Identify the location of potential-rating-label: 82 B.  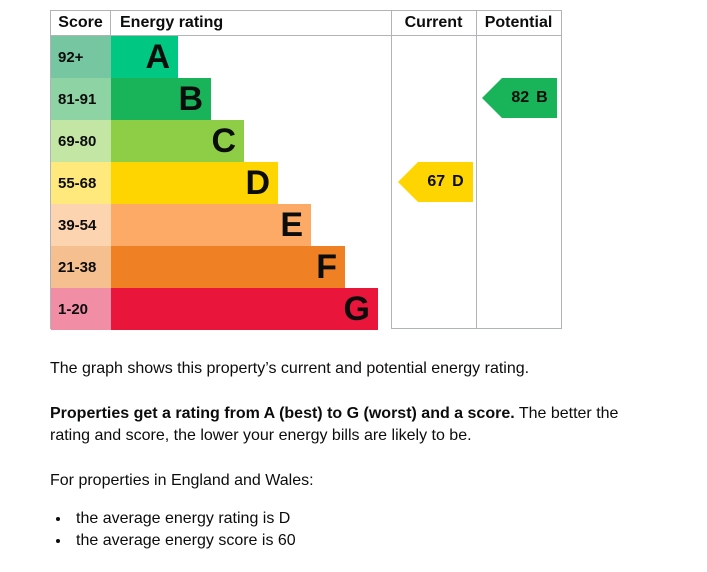
(529, 98).